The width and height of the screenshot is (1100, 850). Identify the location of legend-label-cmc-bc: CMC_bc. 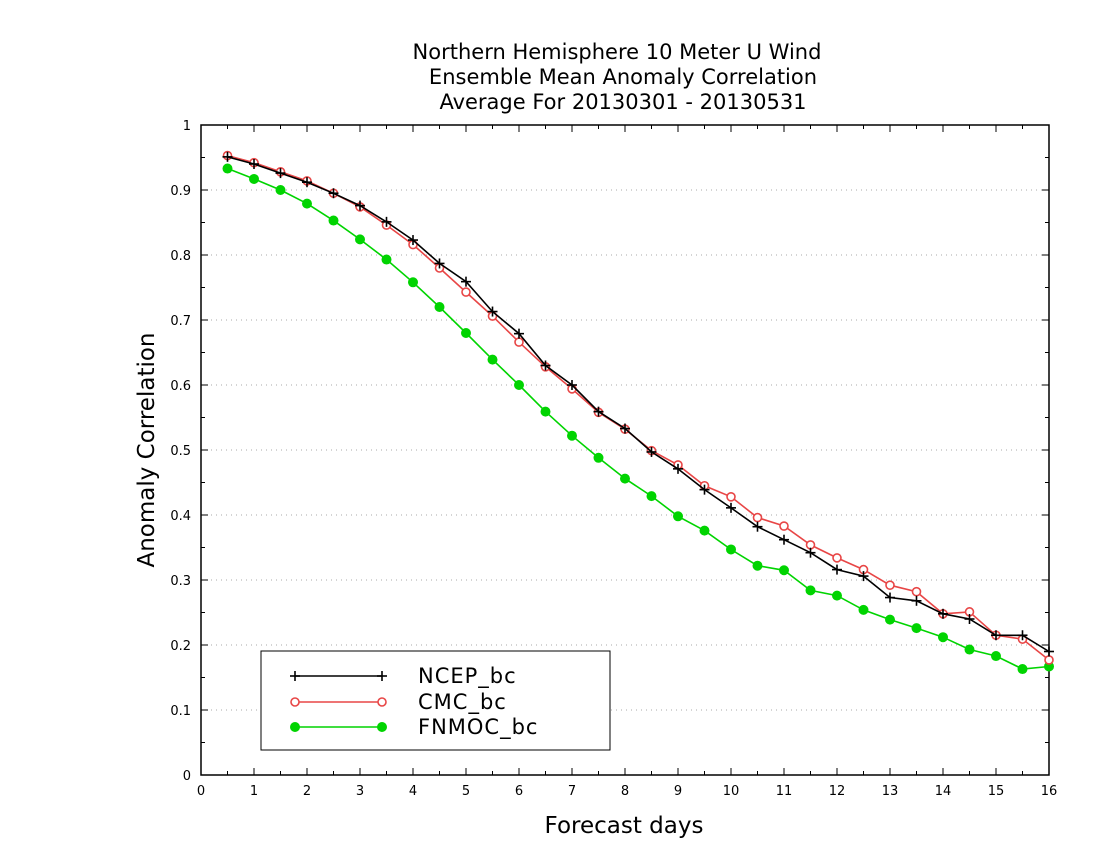
(462, 702).